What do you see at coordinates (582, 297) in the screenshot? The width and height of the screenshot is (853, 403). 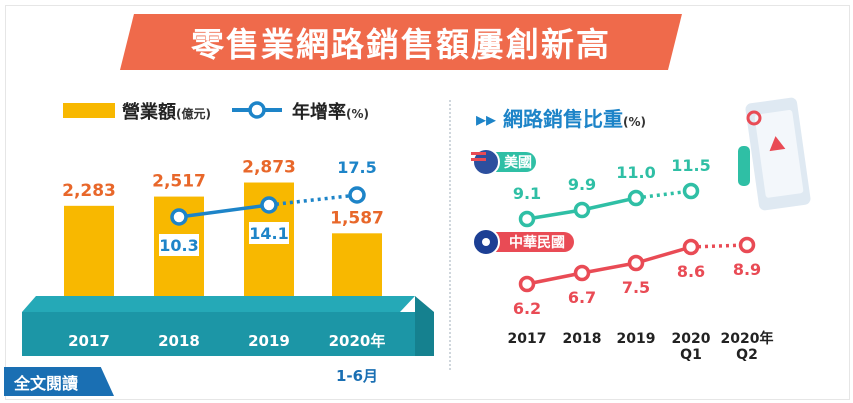 I see `tw-line-label-1: 6.7` at bounding box center [582, 297].